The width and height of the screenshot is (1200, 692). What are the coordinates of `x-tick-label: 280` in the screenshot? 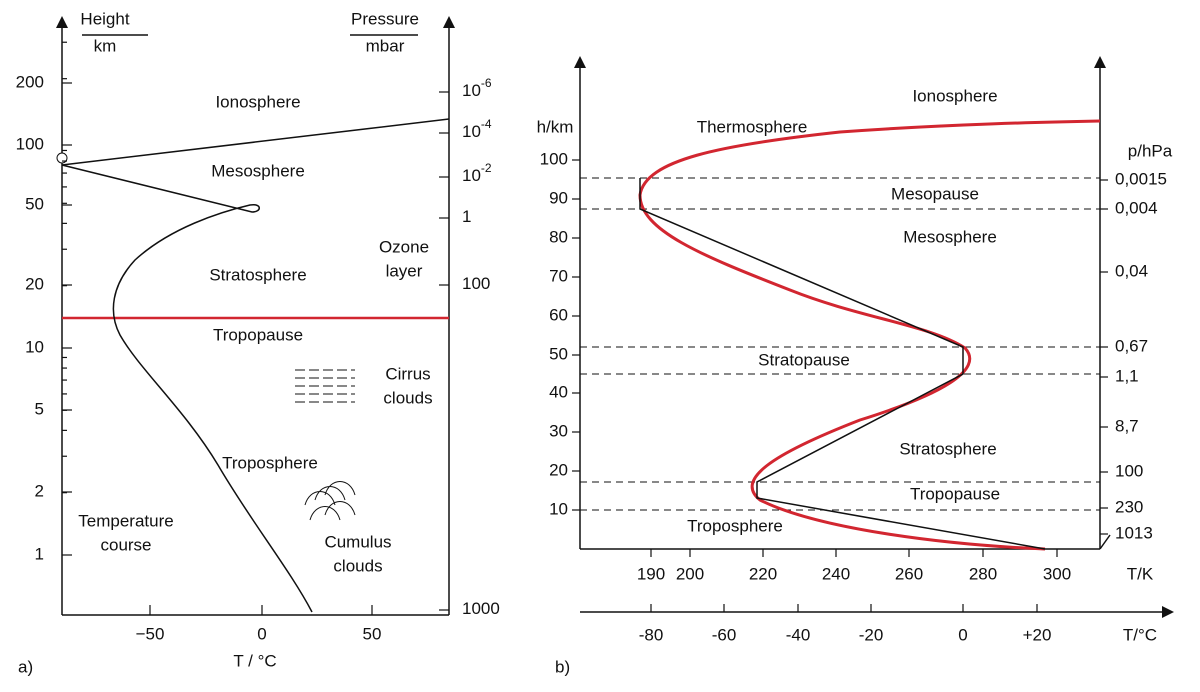 It's located at (983, 573).